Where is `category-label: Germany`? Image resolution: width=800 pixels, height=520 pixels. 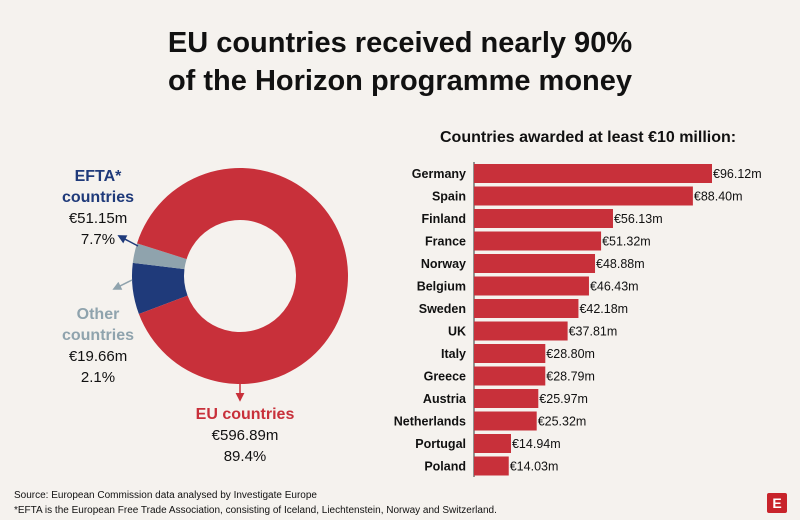
category-label: Germany is located at coordinates (439, 174).